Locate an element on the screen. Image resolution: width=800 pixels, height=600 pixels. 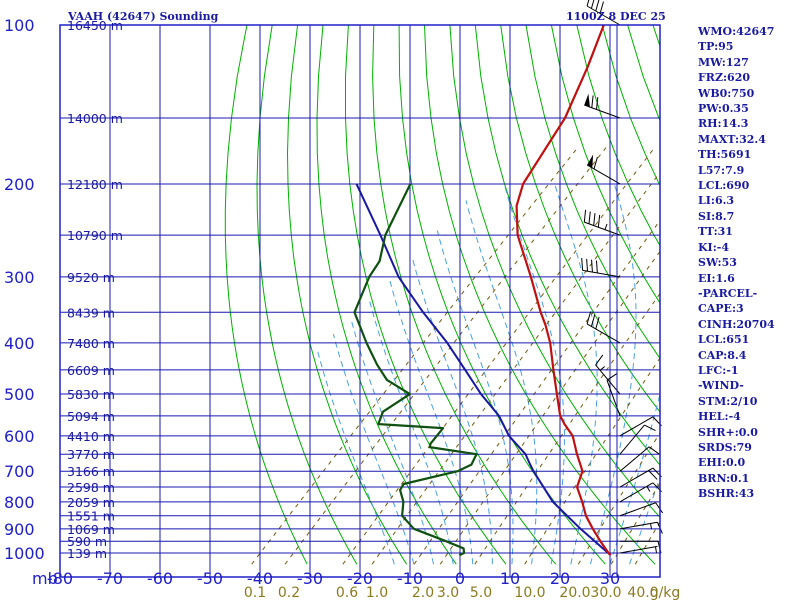
height-label: 2598 m is located at coordinates (91, 487).